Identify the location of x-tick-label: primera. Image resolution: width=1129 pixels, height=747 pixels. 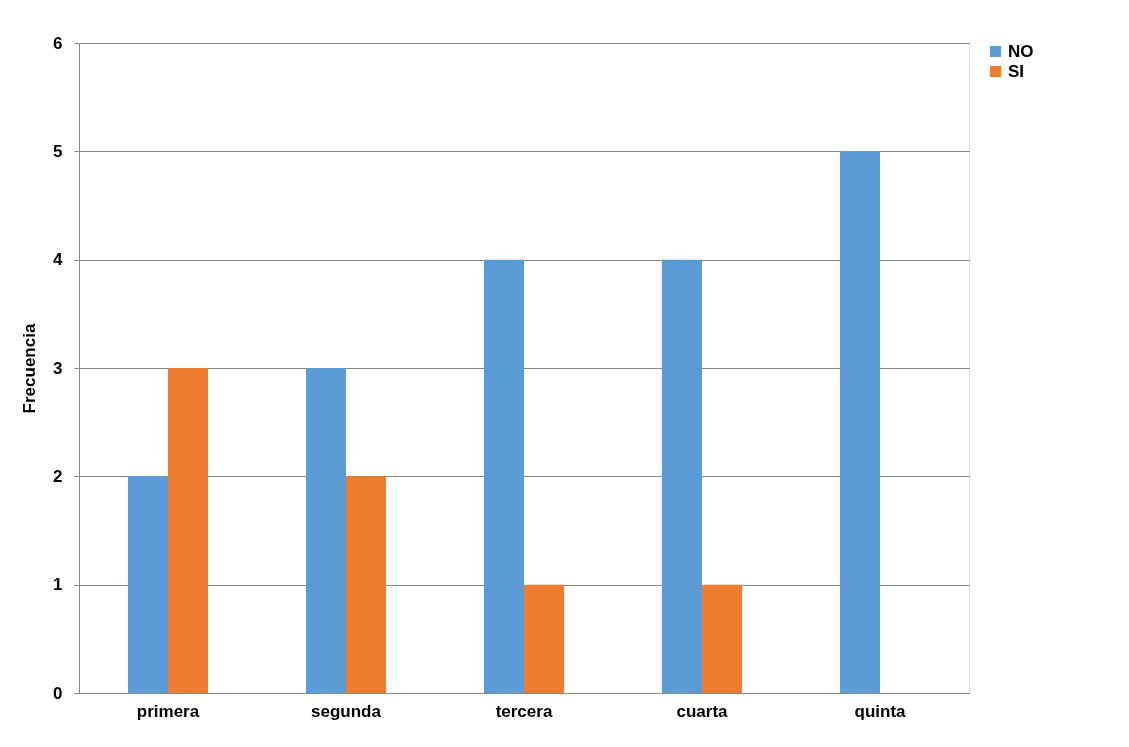
(168, 711).